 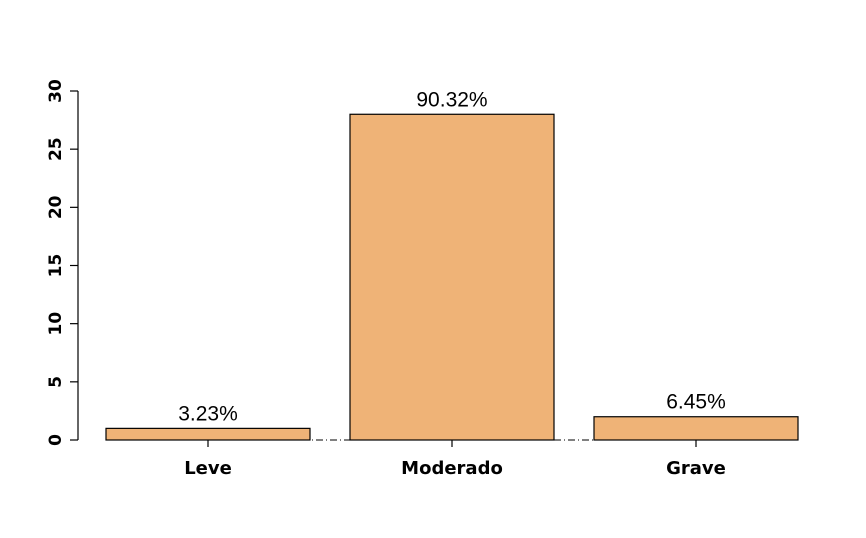 What do you see at coordinates (56, 149) in the screenshot?
I see `y-tick-label: 25` at bounding box center [56, 149].